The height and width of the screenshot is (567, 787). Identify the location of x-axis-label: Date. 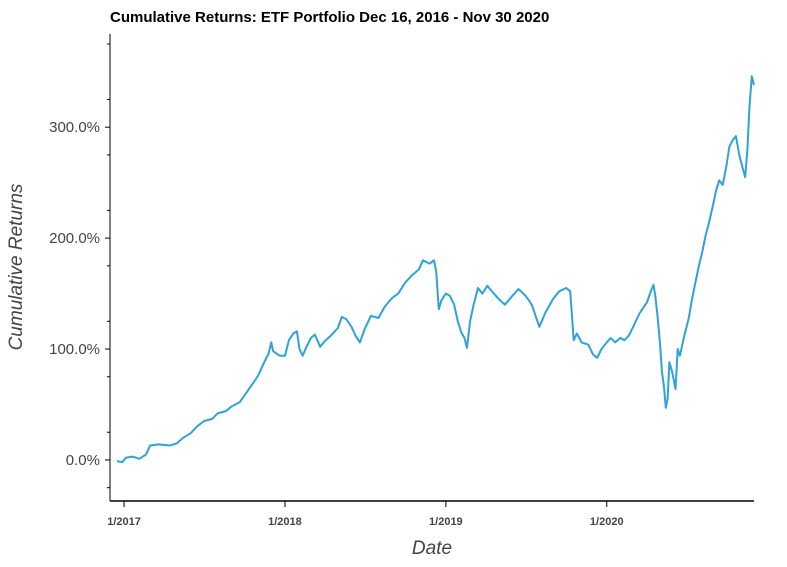
(432, 548).